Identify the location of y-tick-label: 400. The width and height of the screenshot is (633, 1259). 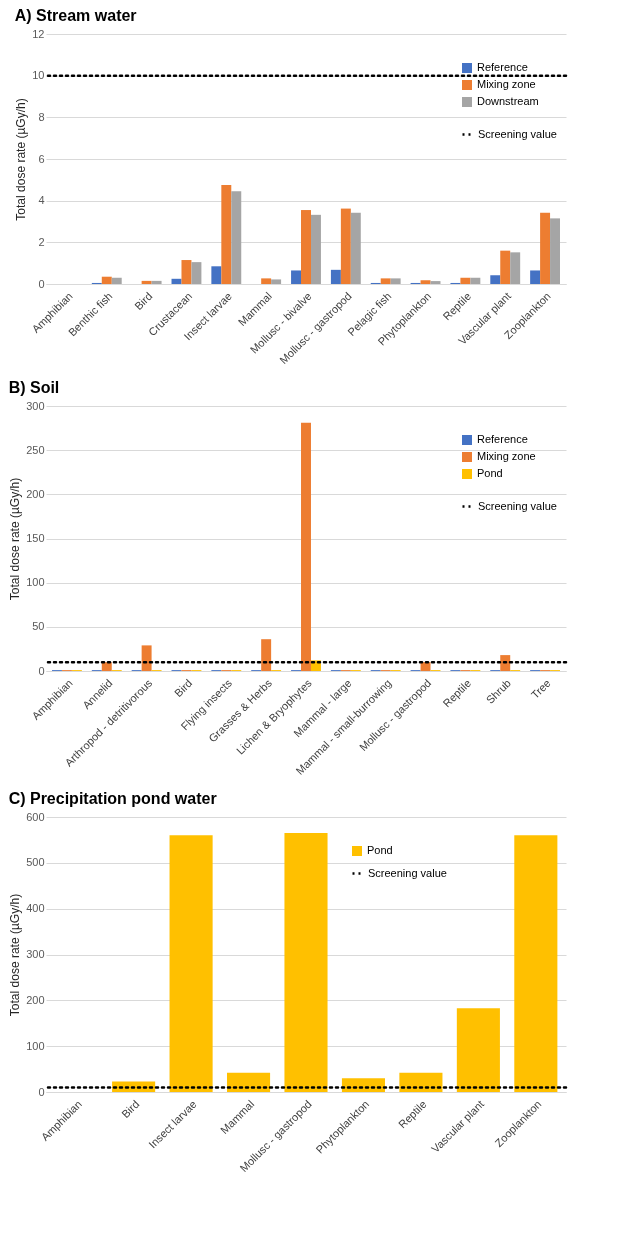
(35, 908).